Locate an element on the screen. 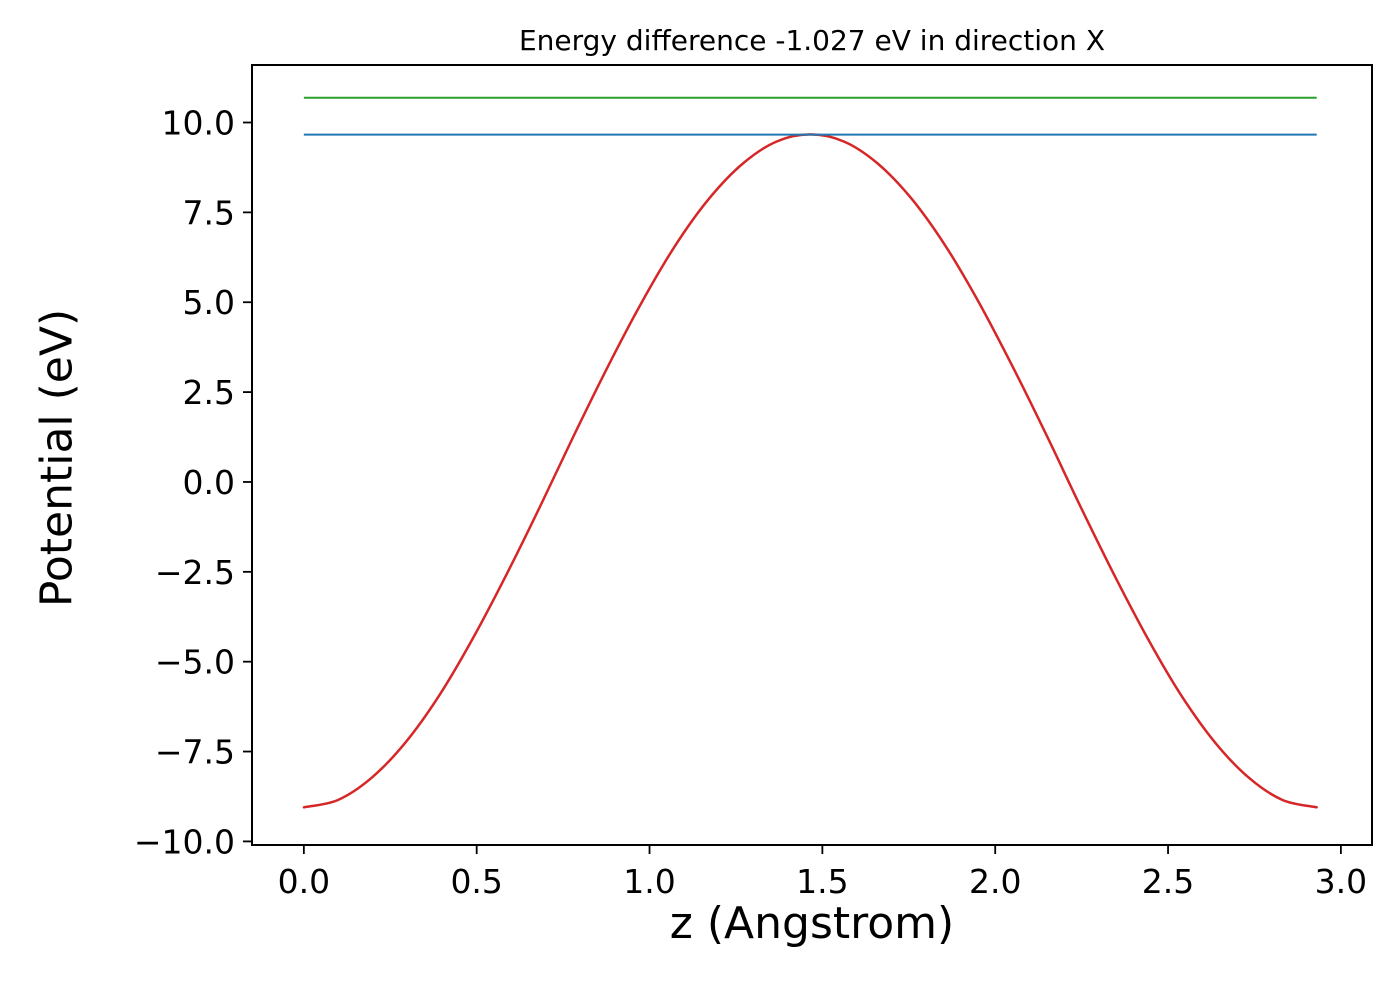 This screenshot has width=1400, height=1000. x-tick-label: 2.5 is located at coordinates (1168, 881).